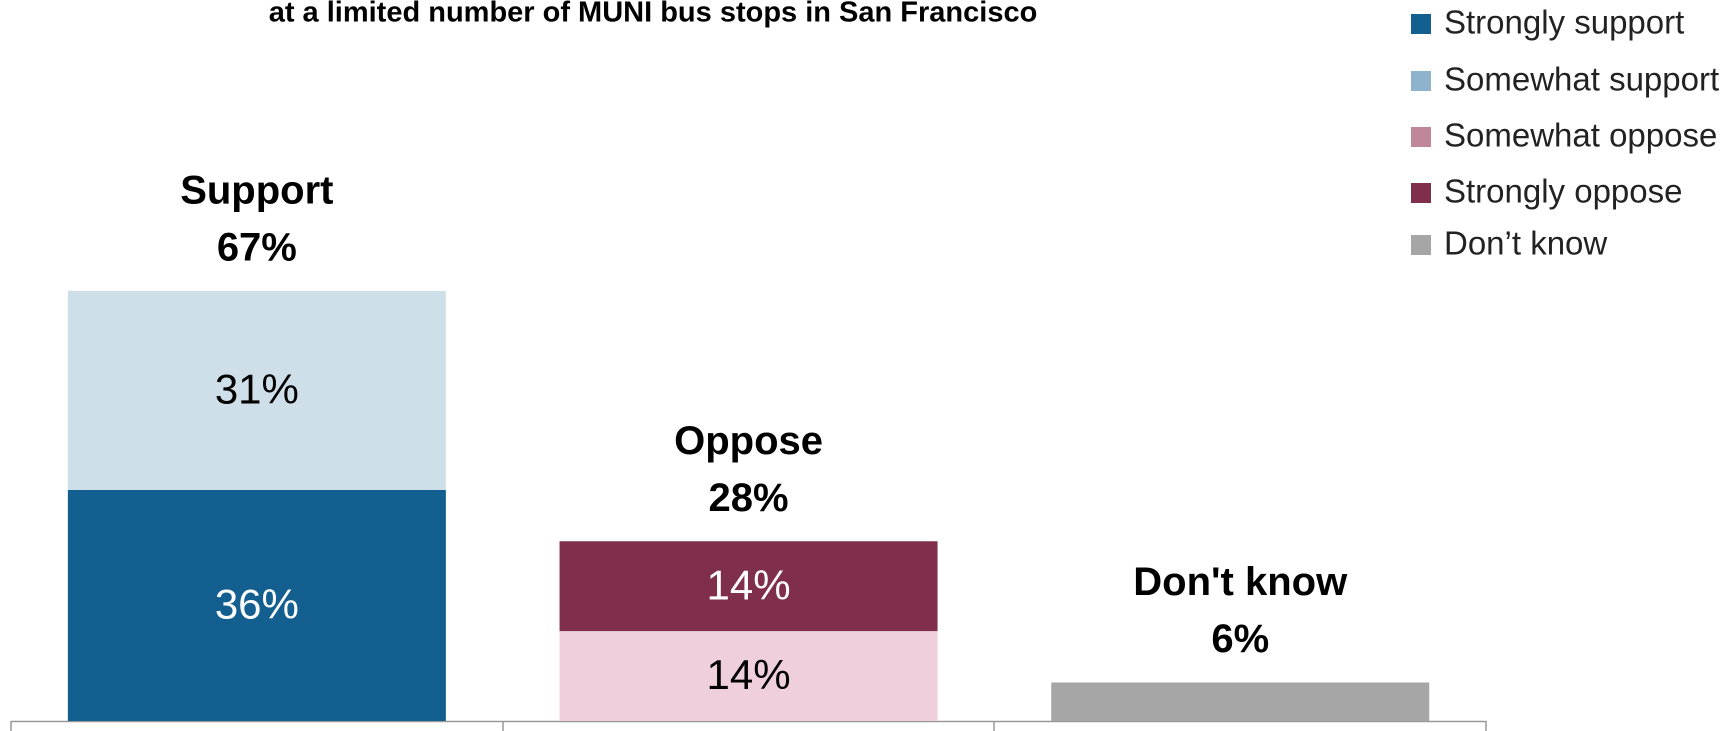  What do you see at coordinates (748, 441) in the screenshot?
I see `category-label: Oppose` at bounding box center [748, 441].